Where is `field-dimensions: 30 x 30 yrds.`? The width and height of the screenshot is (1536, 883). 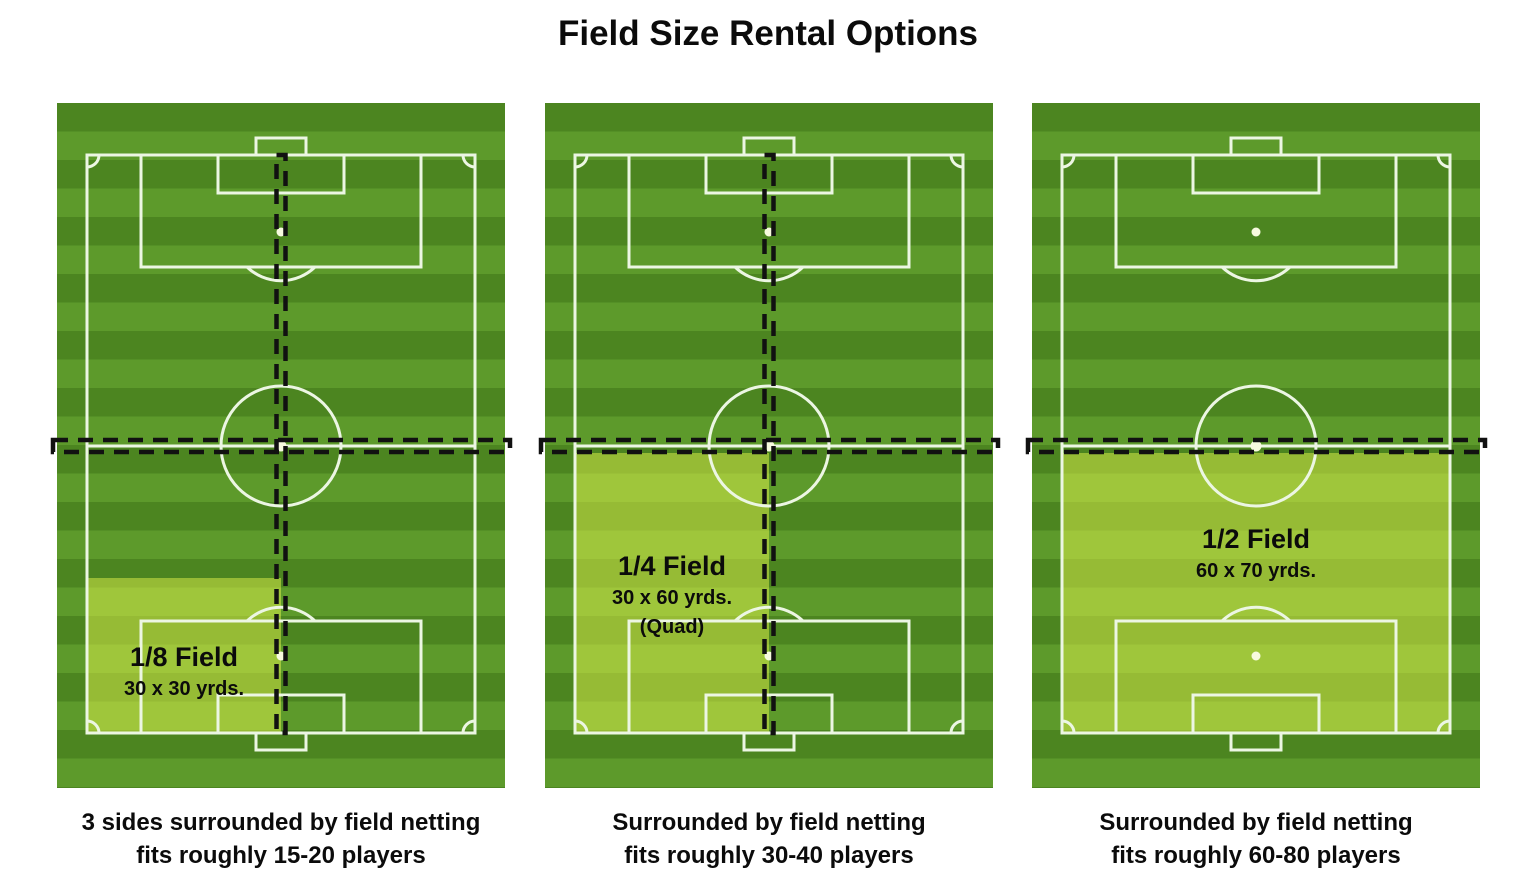
field-dimensions: 30 x 30 yrds. is located at coordinates (184, 688).